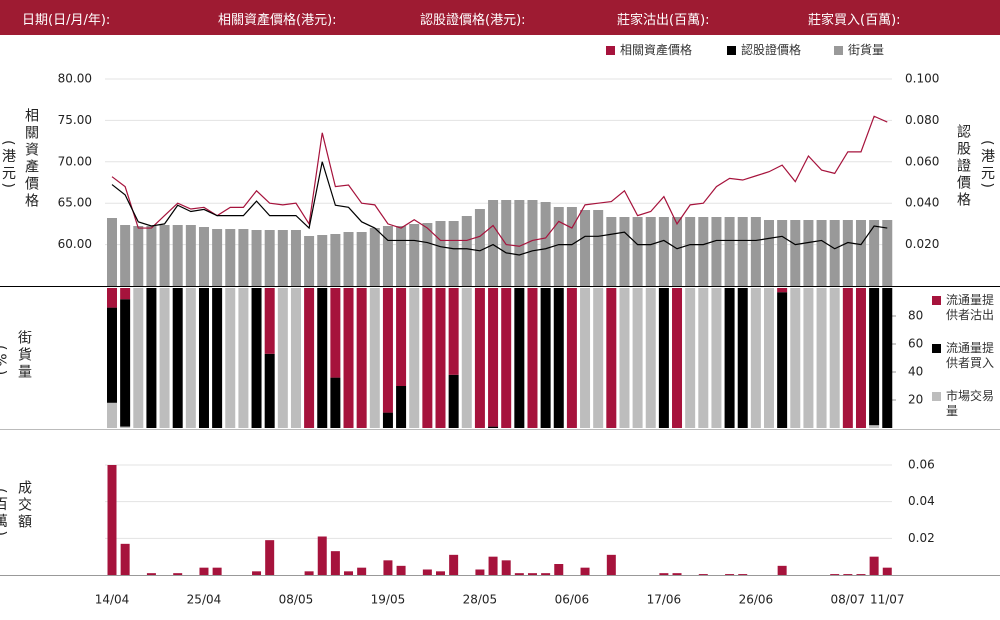  What do you see at coordinates (915, 372) in the screenshot?
I see `tick-label: 40` at bounding box center [915, 372].